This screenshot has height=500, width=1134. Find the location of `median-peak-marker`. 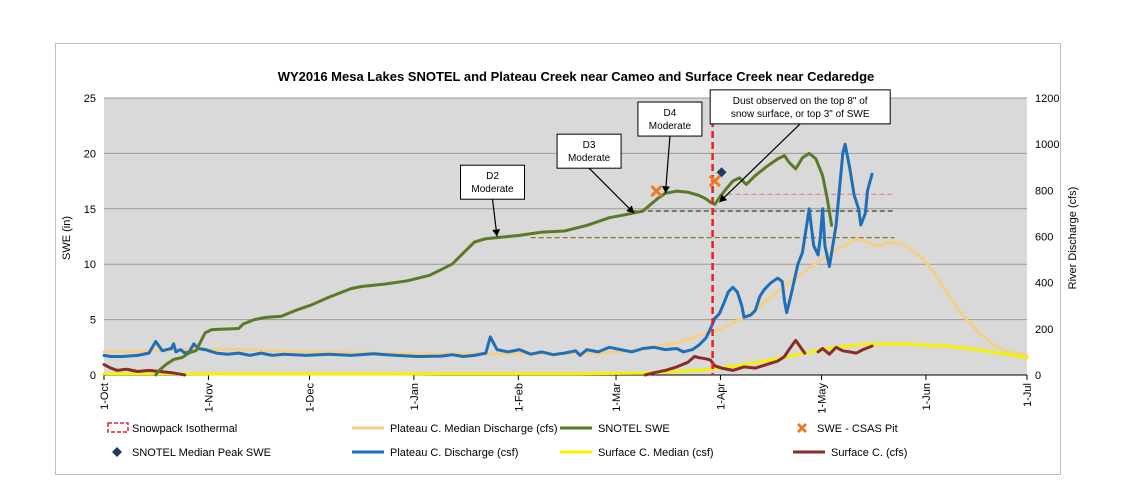

median-peak-marker is located at coordinates (721, 172).